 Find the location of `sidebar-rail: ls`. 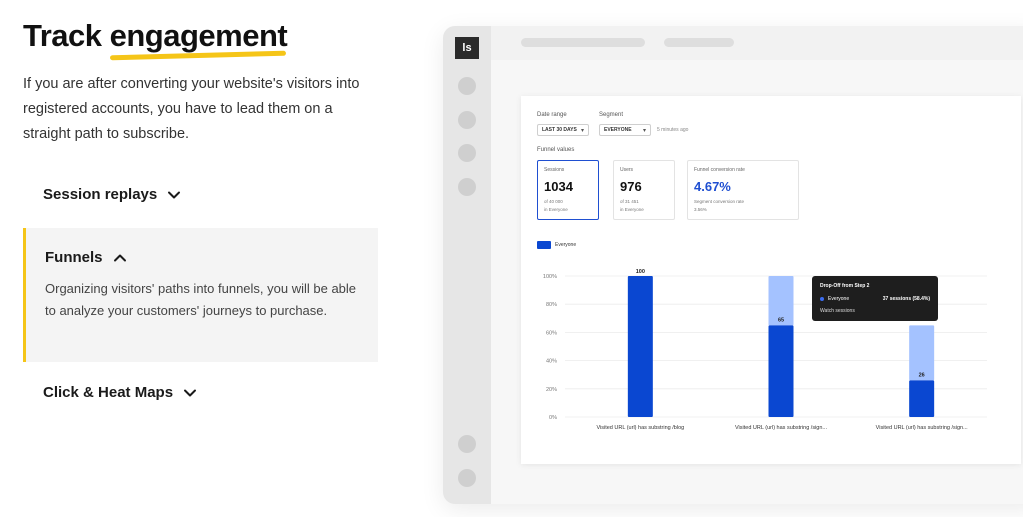

sidebar-rail: ls is located at coordinates (467, 265).